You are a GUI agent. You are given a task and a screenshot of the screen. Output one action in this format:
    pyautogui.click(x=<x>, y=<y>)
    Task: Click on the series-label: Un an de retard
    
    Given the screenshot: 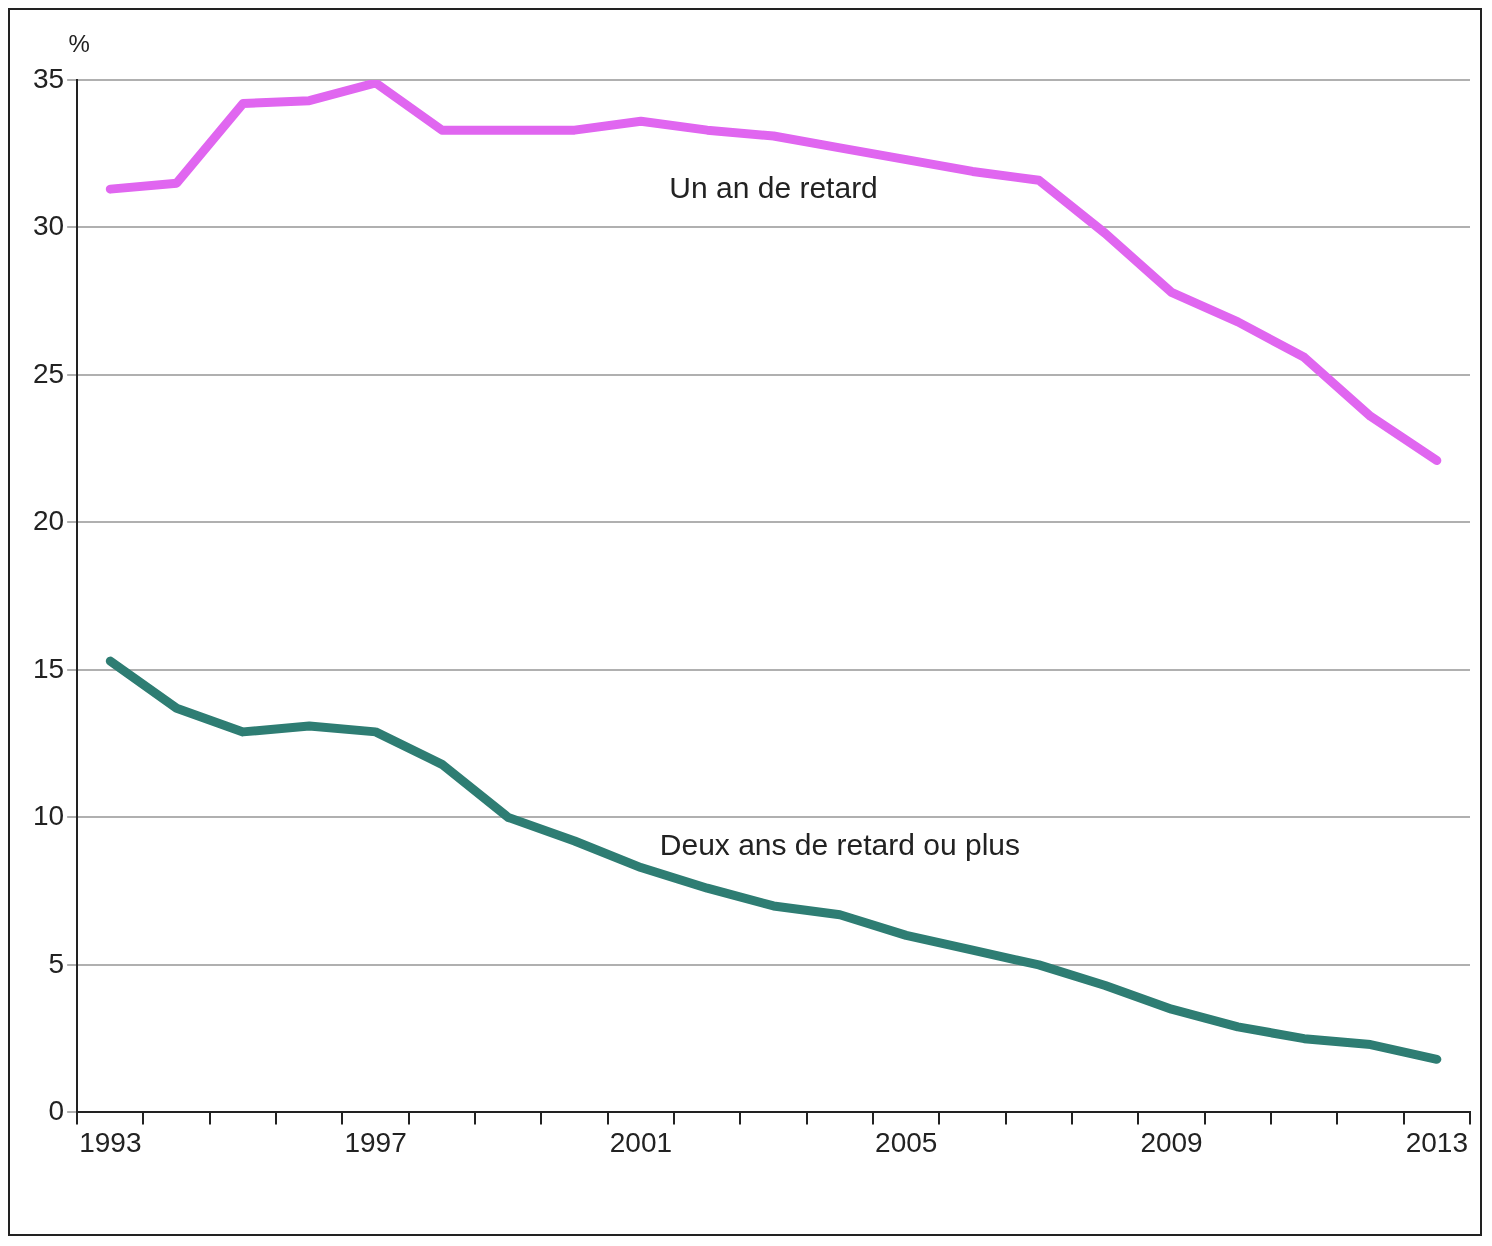 What is the action you would take?
    pyautogui.click(x=773, y=188)
    